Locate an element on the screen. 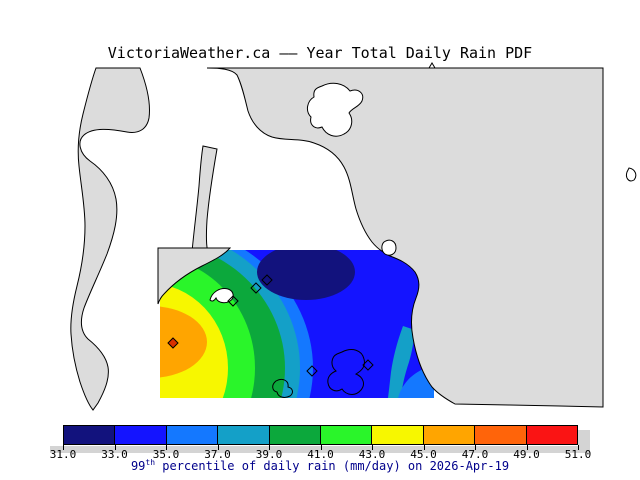  contour-se-teal-fringe is located at coordinates (401, 362).